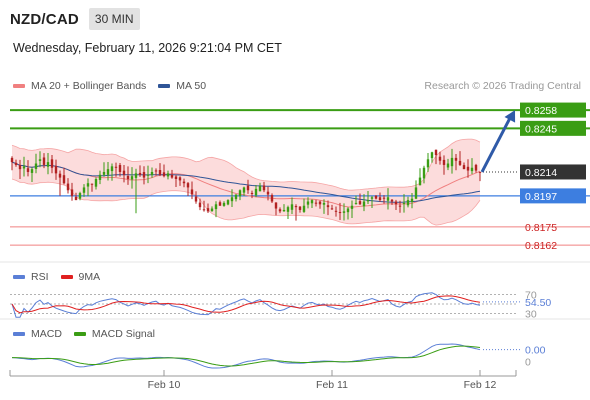  I want to click on macd-legend-swatch, so click(19, 334).